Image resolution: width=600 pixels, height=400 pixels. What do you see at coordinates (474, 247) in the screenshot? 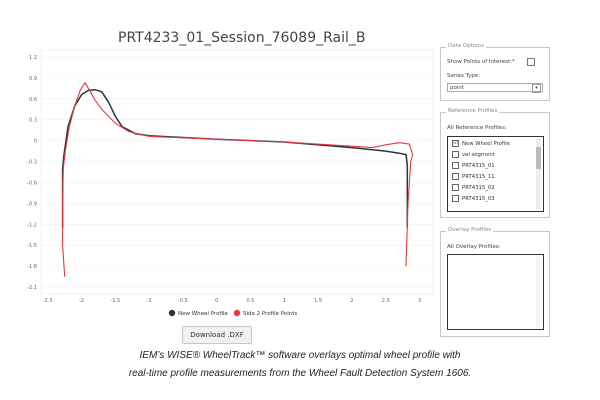
I see `all-overlay-profiles-label: All Overlay Profiles:` at bounding box center [474, 247].